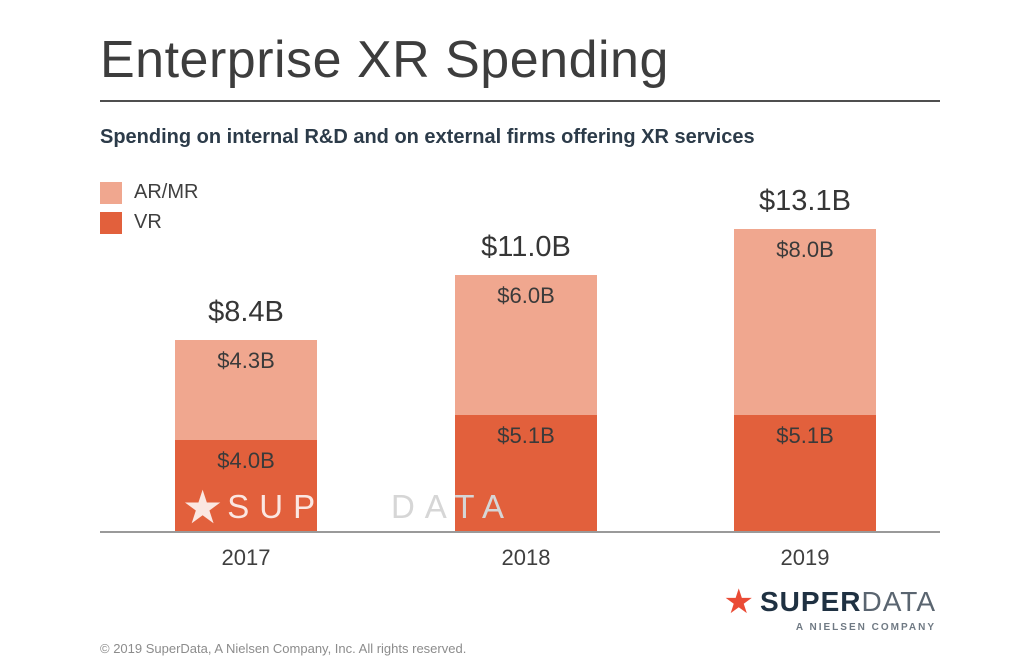 The width and height of the screenshot is (1024, 672). I want to click on legend-label-vr: VR, so click(148, 222).